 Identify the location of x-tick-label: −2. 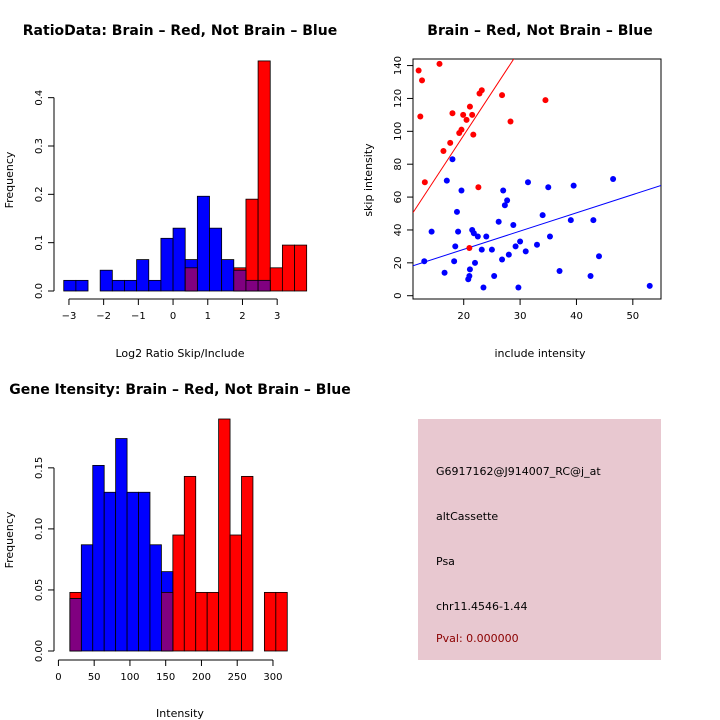
(103, 316).